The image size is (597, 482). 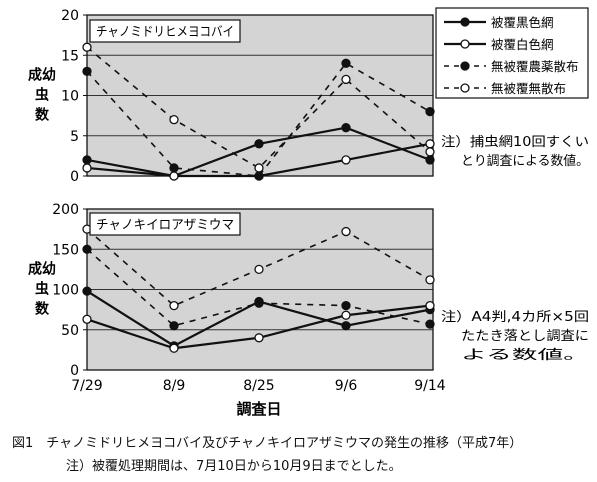 I want to click on chart-note: たたき落とし調査に, so click(x=525, y=336).